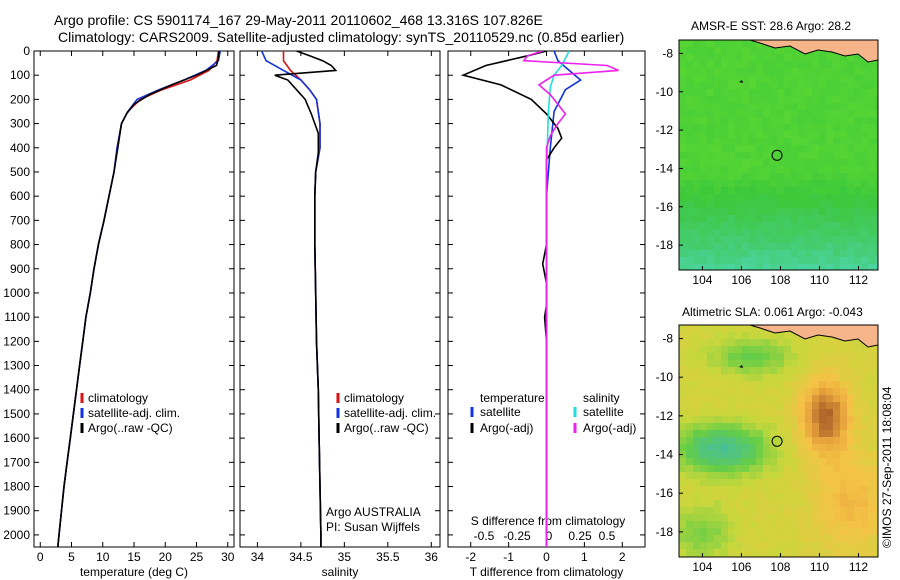 This screenshot has height=580, width=900. What do you see at coordinates (71, 557) in the screenshot?
I see `x-tick-label: 5` at bounding box center [71, 557].